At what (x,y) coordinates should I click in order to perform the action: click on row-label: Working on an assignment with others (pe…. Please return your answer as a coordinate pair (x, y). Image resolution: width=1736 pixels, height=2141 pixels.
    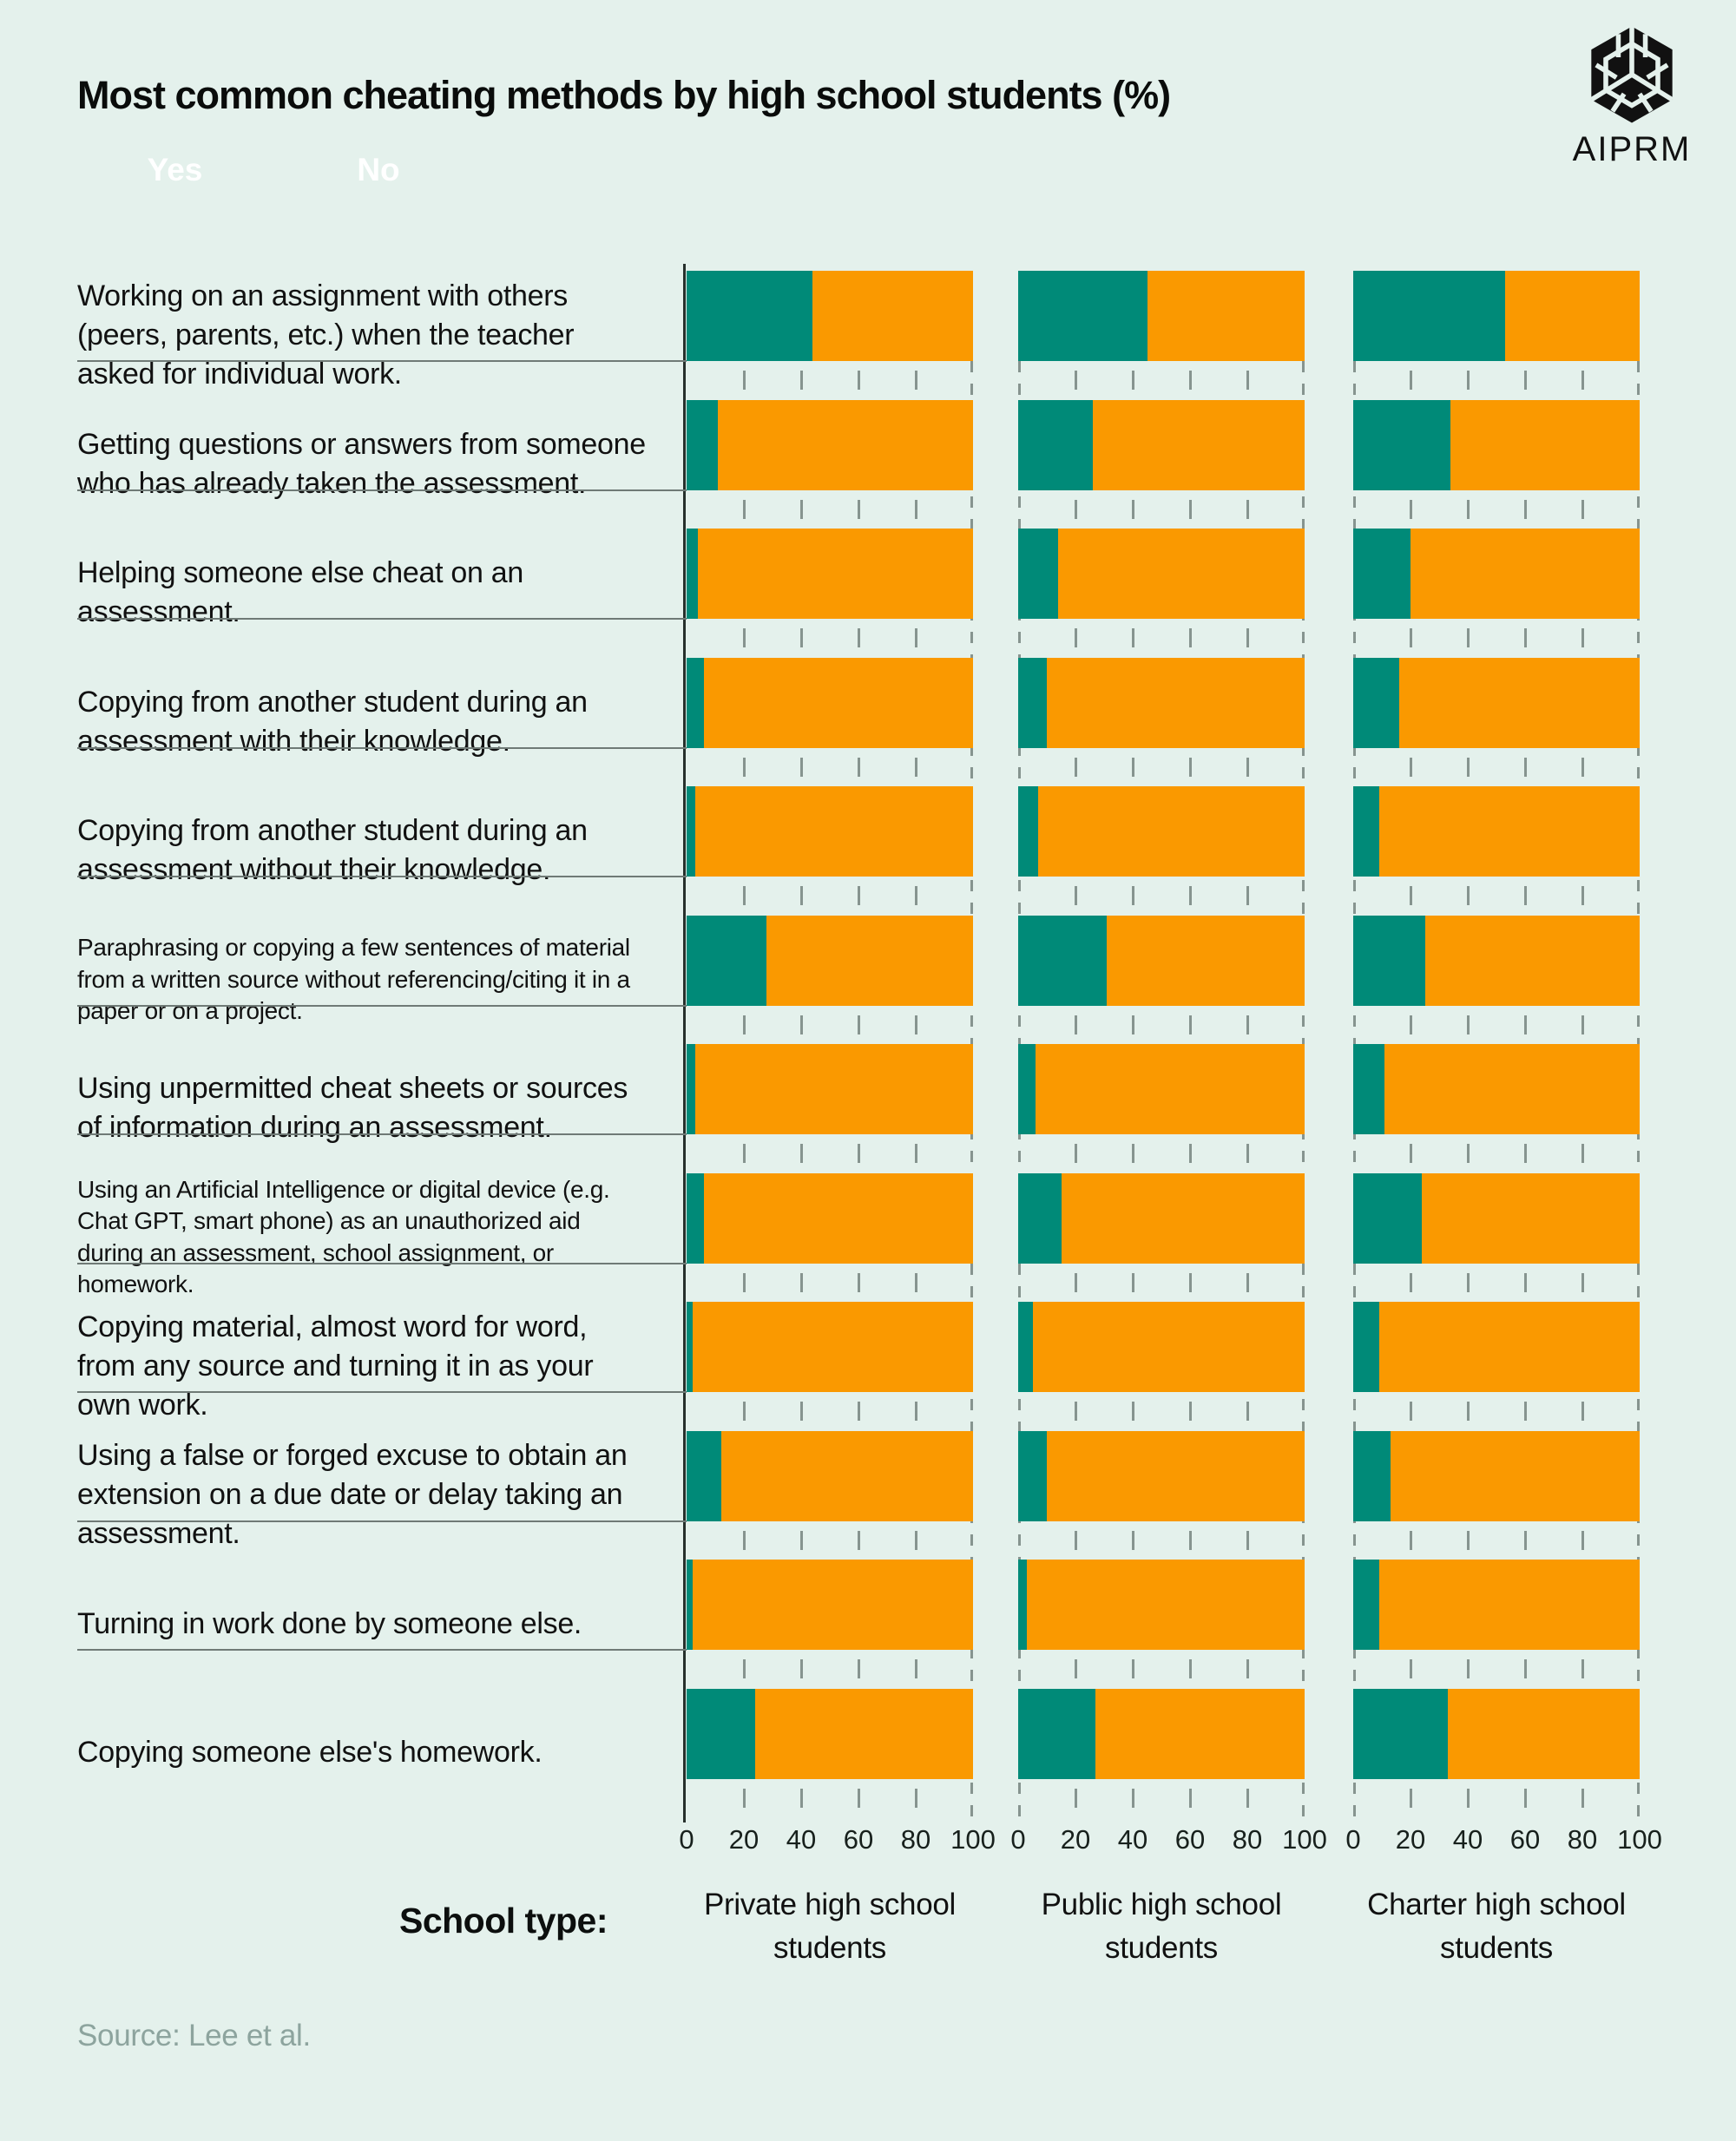
    Looking at the image, I should click on (382, 335).